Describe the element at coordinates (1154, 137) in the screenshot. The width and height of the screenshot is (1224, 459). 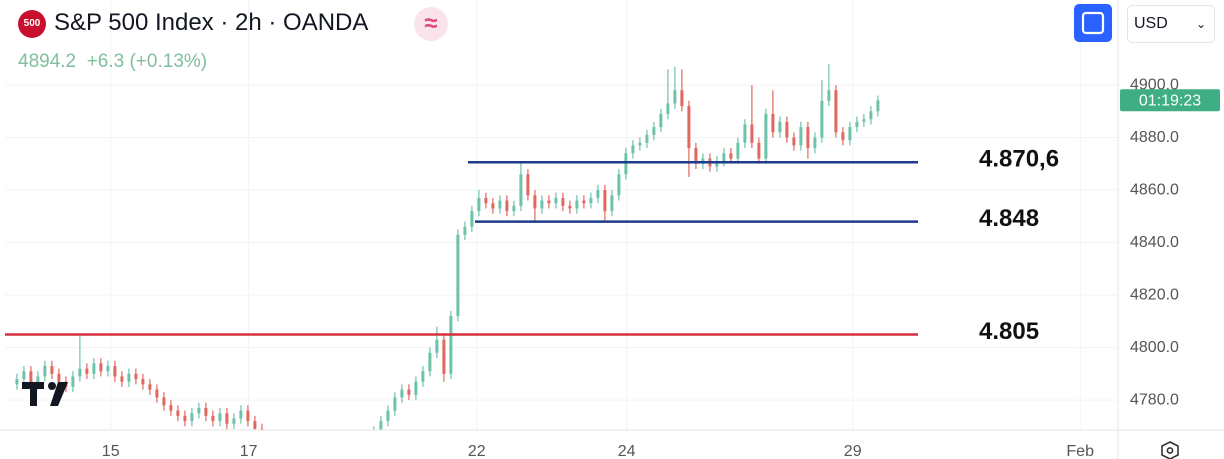
I see `y-tick-label: 4880.0` at that location.